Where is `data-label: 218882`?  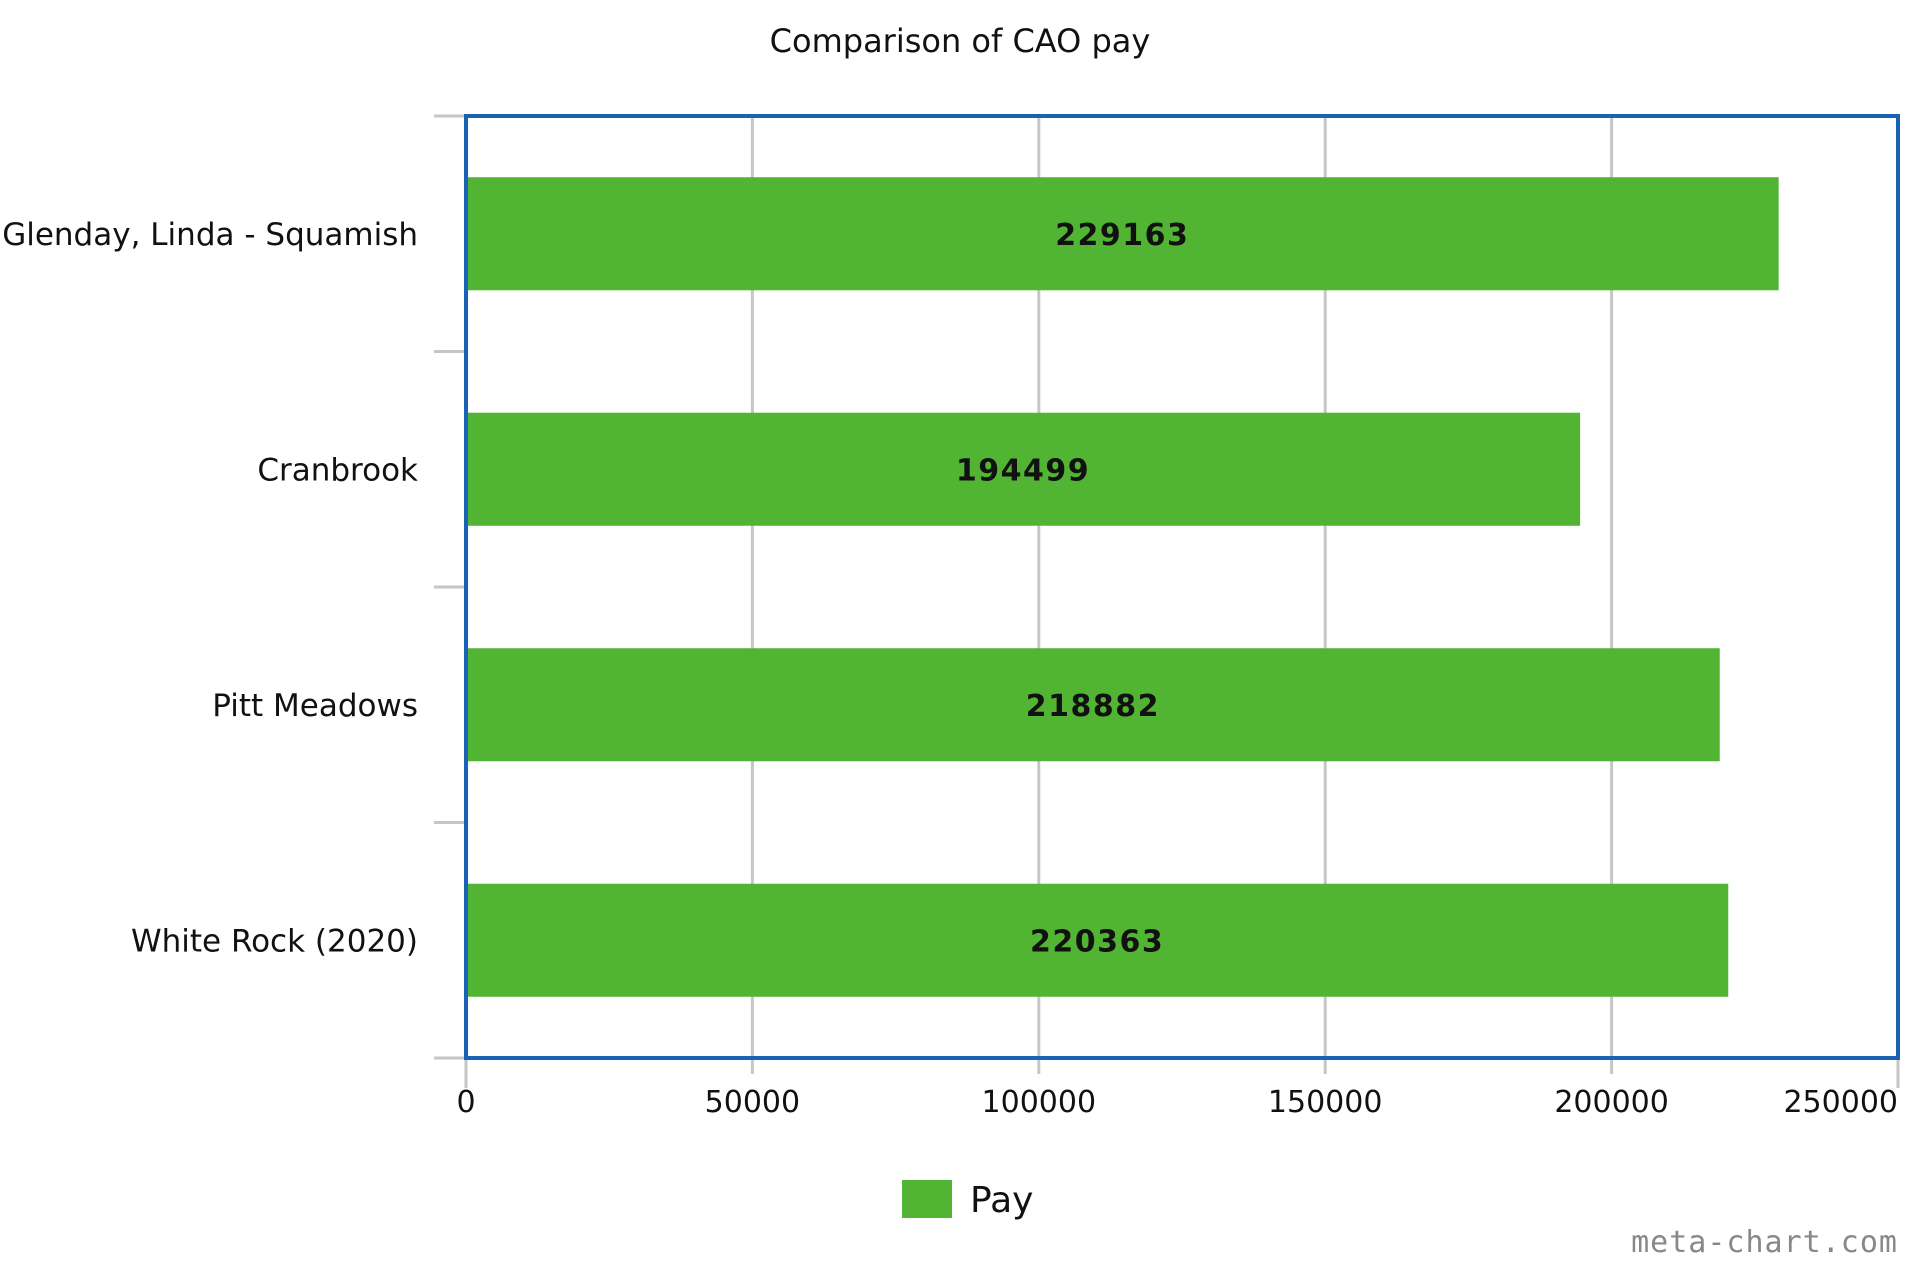 data-label: 218882 is located at coordinates (1093, 706).